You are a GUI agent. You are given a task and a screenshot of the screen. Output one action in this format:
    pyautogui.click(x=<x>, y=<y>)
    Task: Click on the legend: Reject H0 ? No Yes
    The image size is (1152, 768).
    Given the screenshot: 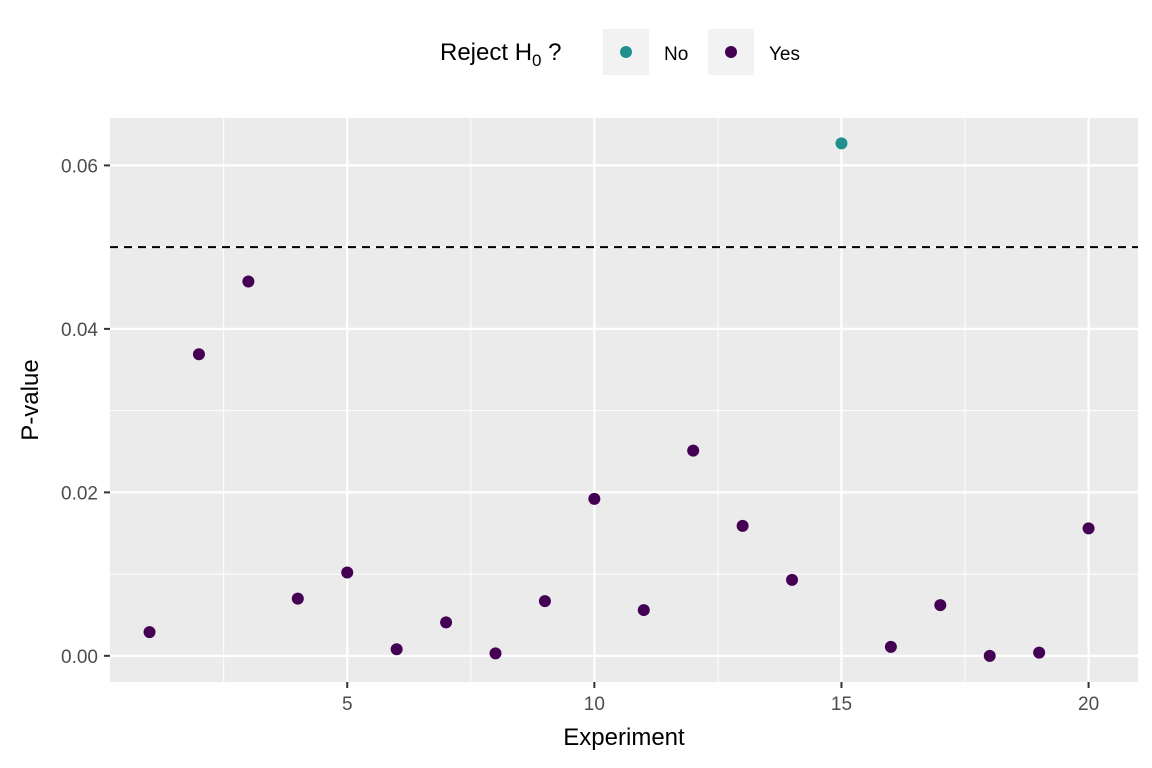 What is the action you would take?
    pyautogui.click(x=620, y=52)
    